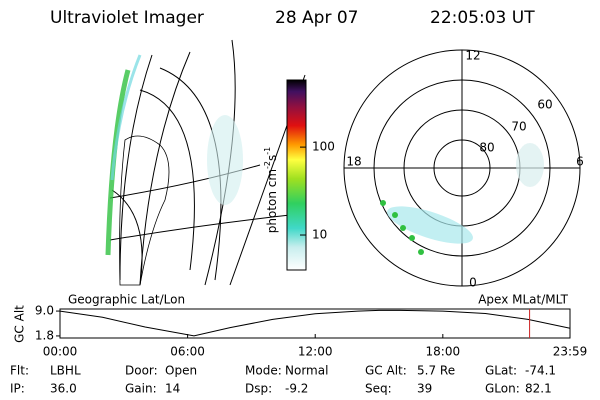 The height and width of the screenshot is (400, 600). I want to click on x-tick-label: 18:00, so click(443, 352).